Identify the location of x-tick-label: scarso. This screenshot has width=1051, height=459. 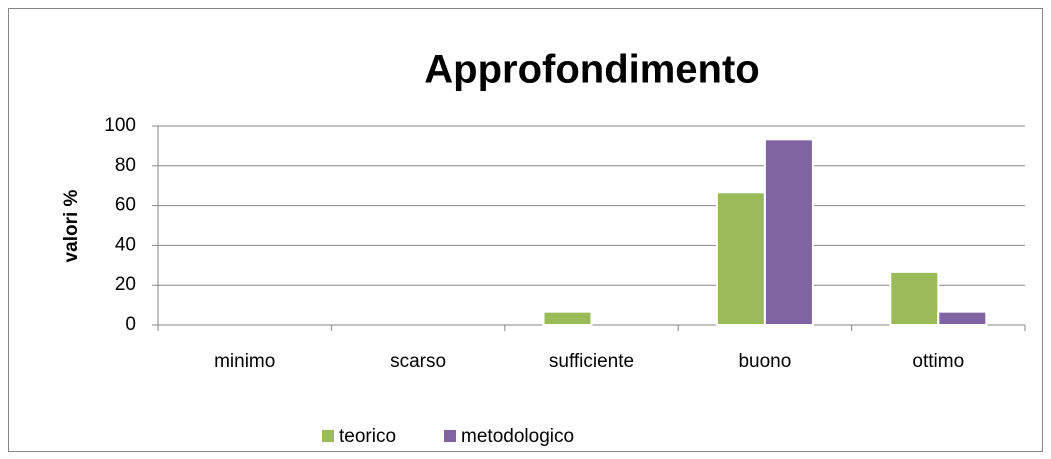
(418, 361).